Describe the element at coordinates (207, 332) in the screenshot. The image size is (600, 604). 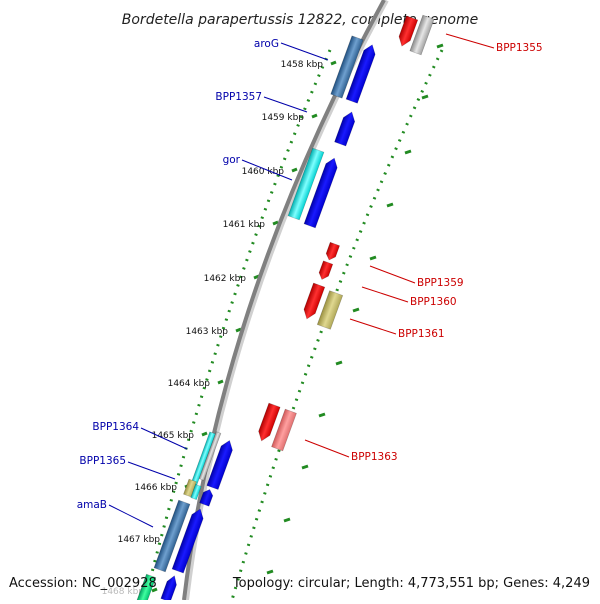
I see `tick-label: 1463 kbp` at that location.